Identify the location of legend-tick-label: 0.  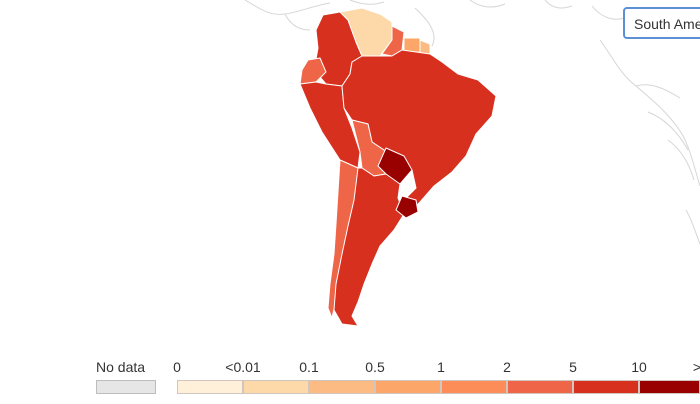
(177, 367).